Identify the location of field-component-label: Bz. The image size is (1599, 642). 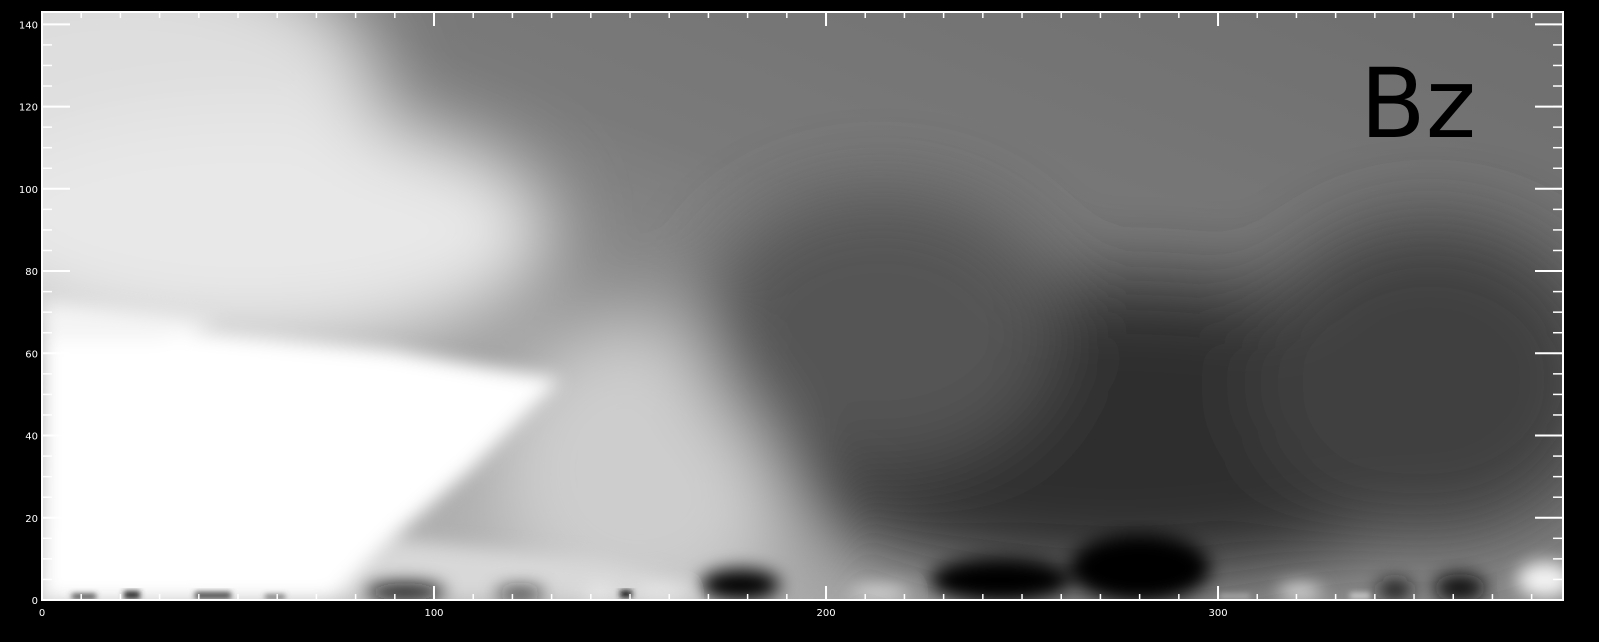
(1418, 104).